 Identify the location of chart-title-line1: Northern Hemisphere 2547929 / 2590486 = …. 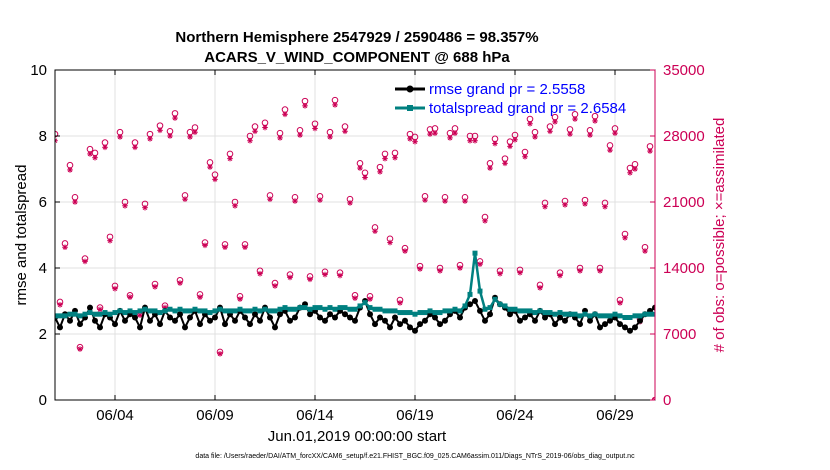
(356, 37).